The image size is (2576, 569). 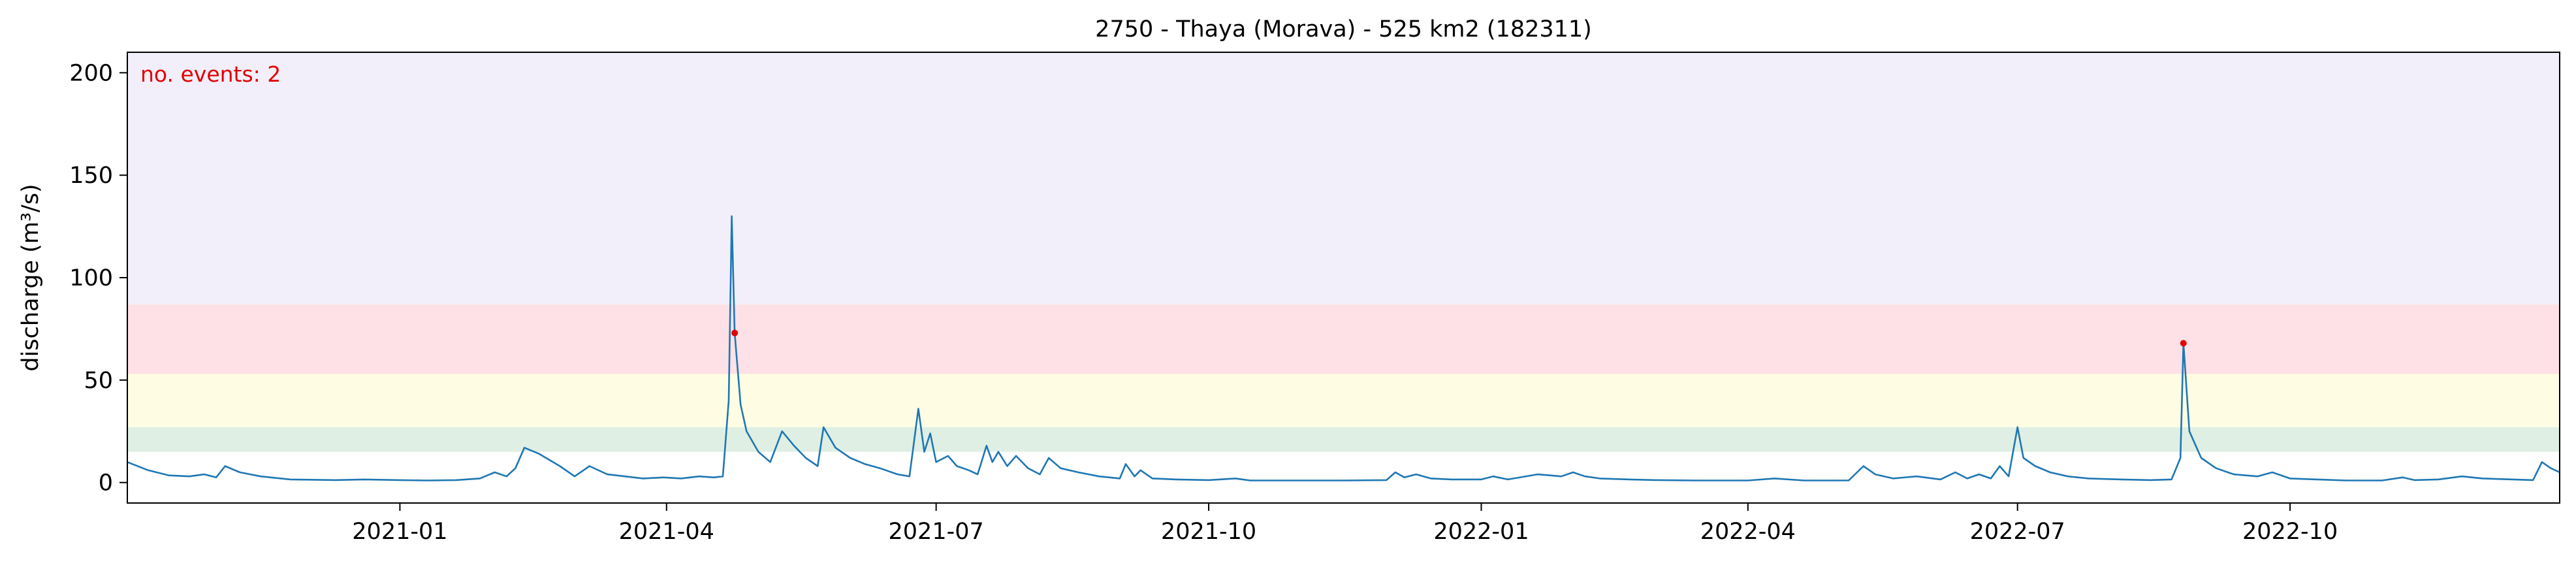 I want to click on chart-title: 2750 - Thaya (Morava) - 525 km2 (182311), so click(x=1344, y=29).